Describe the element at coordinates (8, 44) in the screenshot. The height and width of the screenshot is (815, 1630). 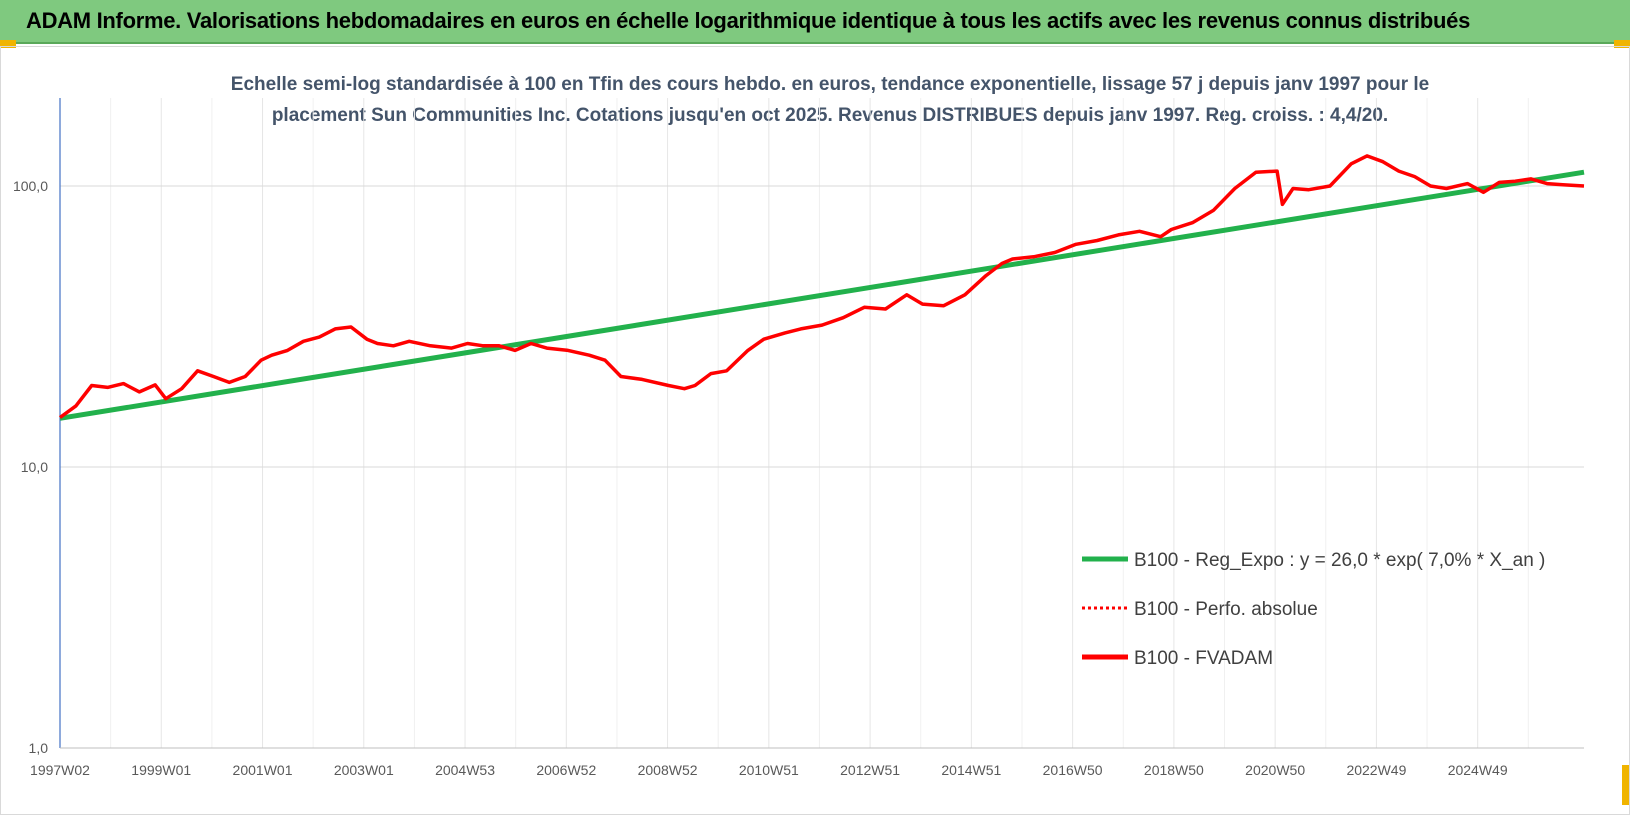
I see `corner-marker-left` at that location.